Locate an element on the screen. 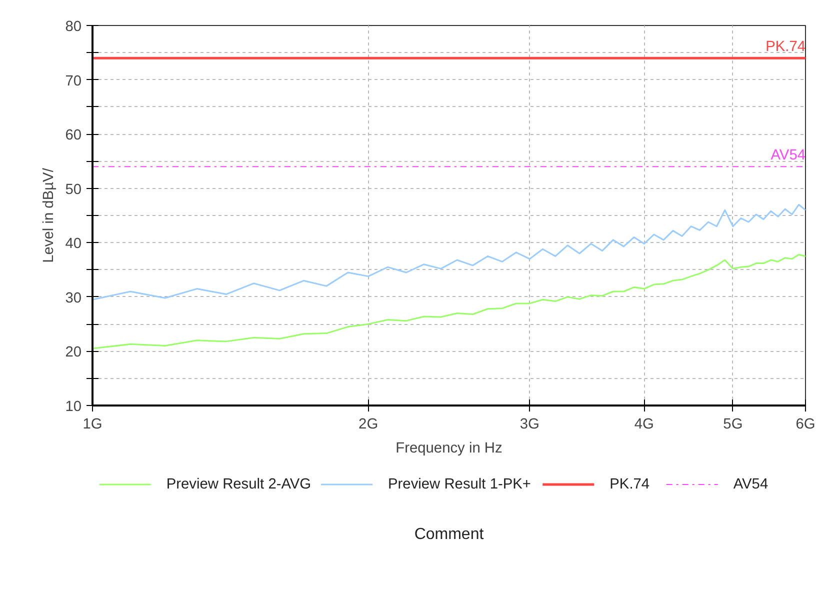  text: PK.74 is located at coordinates (630, 484).